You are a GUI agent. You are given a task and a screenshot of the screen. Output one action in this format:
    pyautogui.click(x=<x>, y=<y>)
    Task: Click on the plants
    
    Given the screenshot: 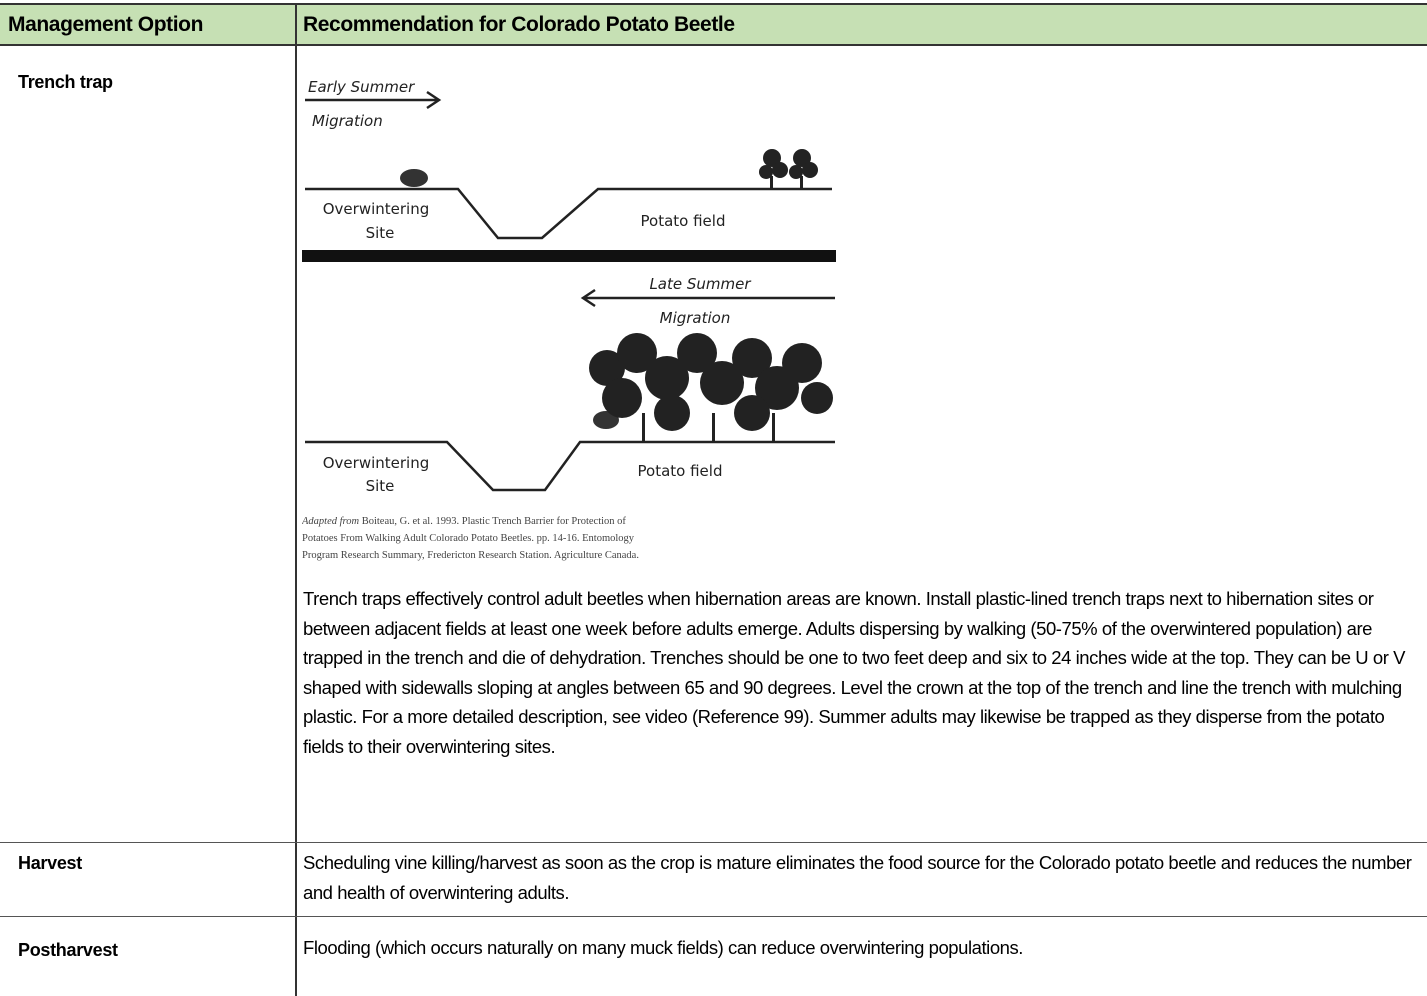 What is the action you would take?
    pyautogui.click(x=788, y=168)
    